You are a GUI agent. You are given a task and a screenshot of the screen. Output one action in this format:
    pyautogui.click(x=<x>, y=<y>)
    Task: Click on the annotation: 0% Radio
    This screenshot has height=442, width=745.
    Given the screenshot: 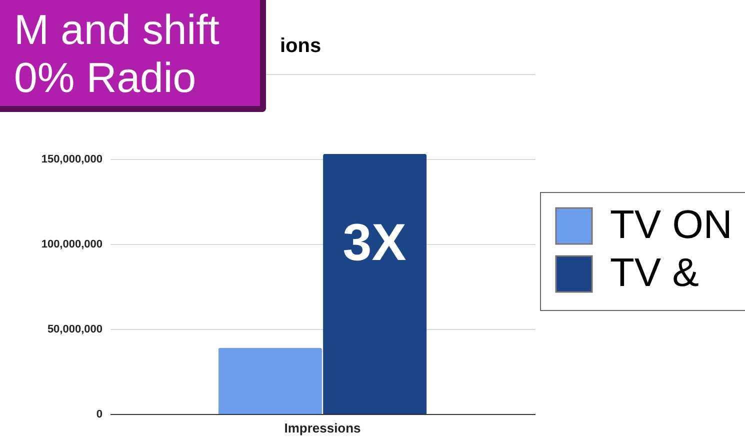 What is the action you would take?
    pyautogui.click(x=106, y=78)
    